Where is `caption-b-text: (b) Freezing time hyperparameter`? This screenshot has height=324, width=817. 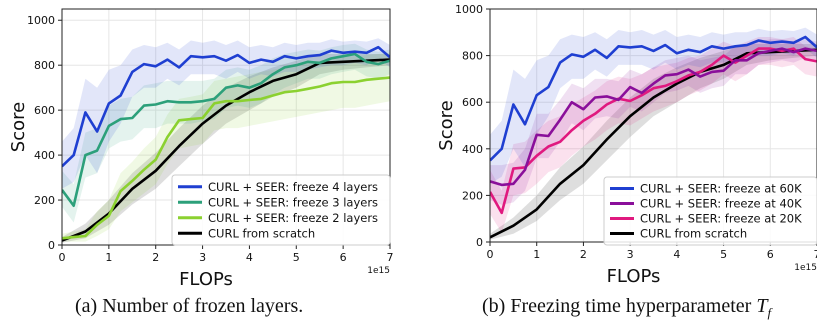
caption-b-text: (b) Freezing time hyperparameter is located at coordinates (619, 306).